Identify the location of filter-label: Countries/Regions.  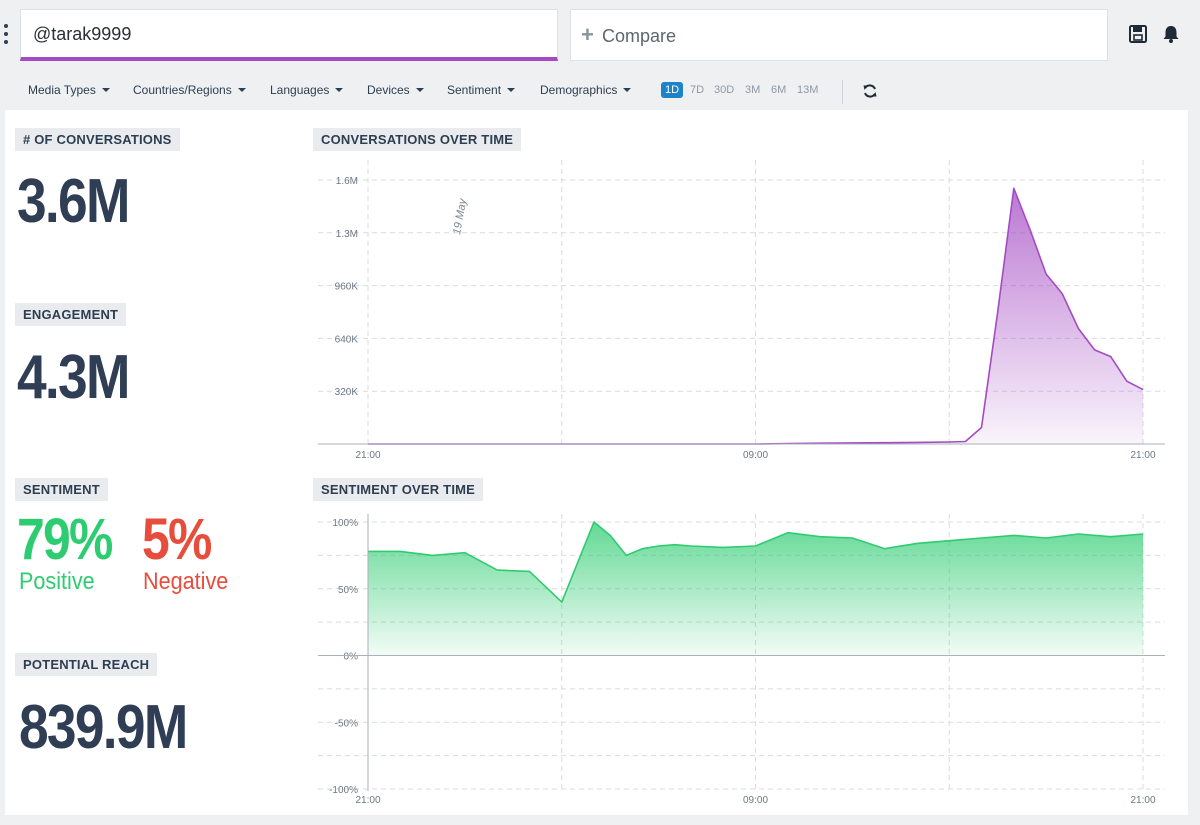
(182, 90).